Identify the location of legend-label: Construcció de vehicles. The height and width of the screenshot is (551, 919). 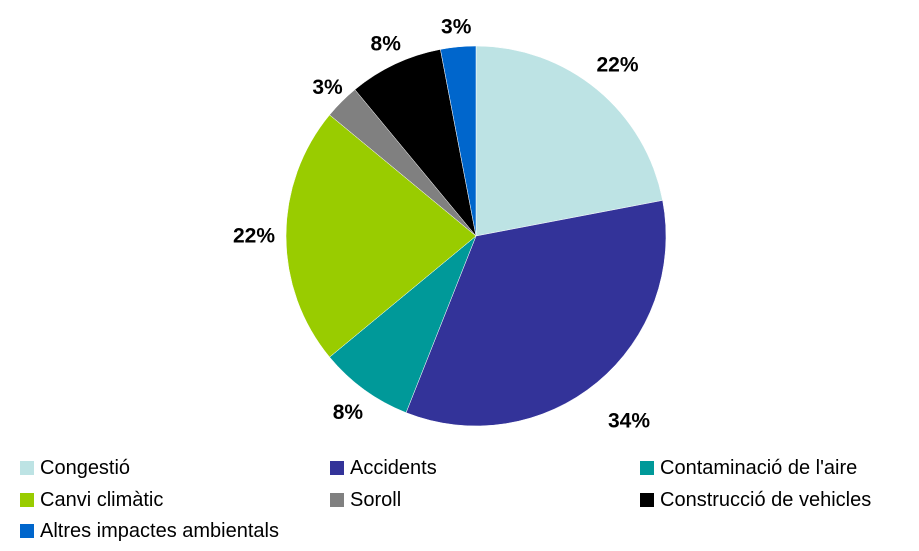
(766, 499).